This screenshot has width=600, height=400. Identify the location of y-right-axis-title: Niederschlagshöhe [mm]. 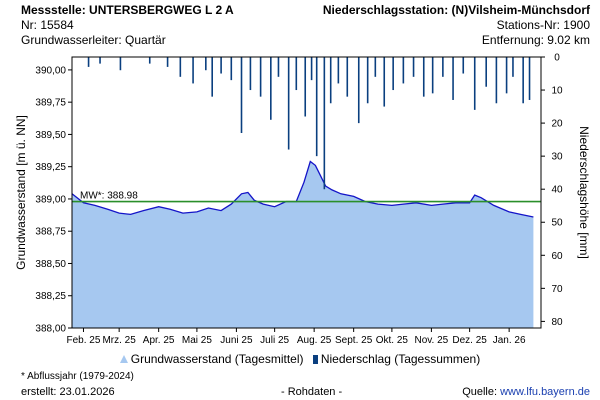
(584, 192).